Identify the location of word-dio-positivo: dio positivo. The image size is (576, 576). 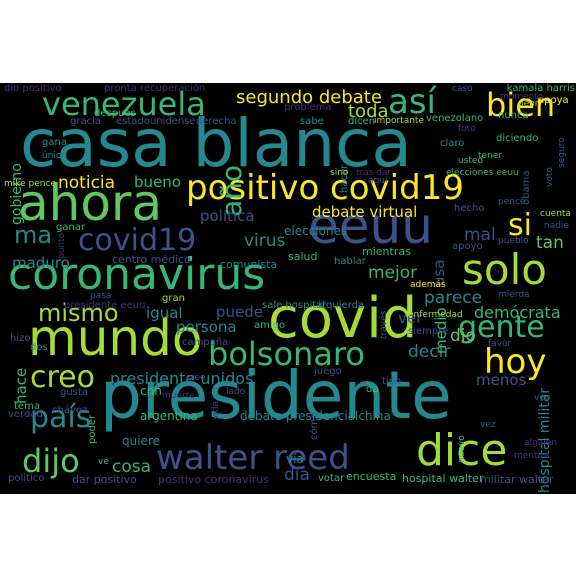
(33, 88).